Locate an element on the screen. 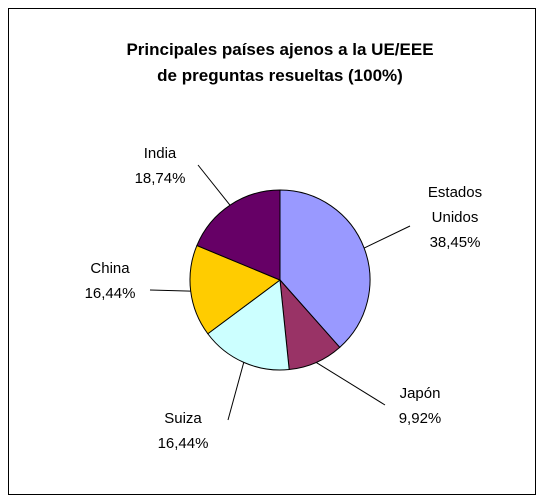 The height and width of the screenshot is (503, 545). slice-value-label: 38,45% is located at coordinates (455, 242).